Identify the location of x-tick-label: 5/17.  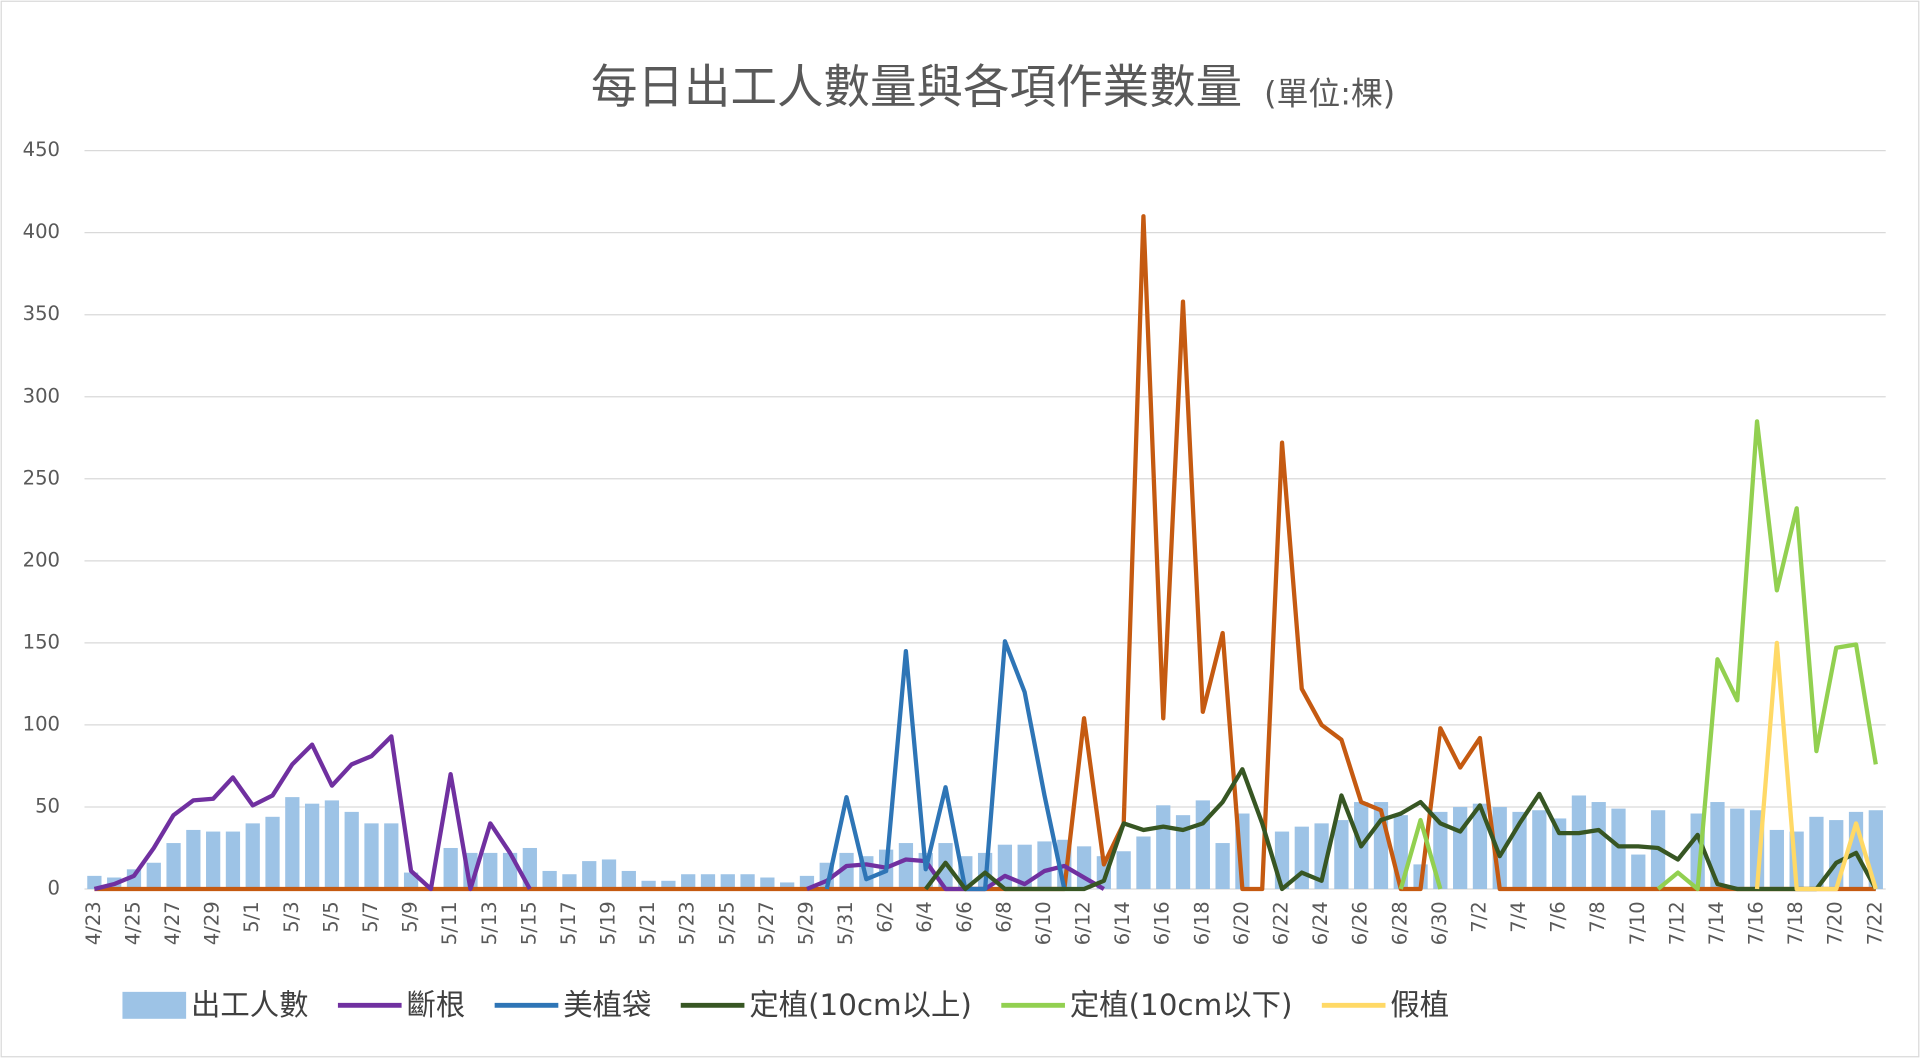
(568, 923).